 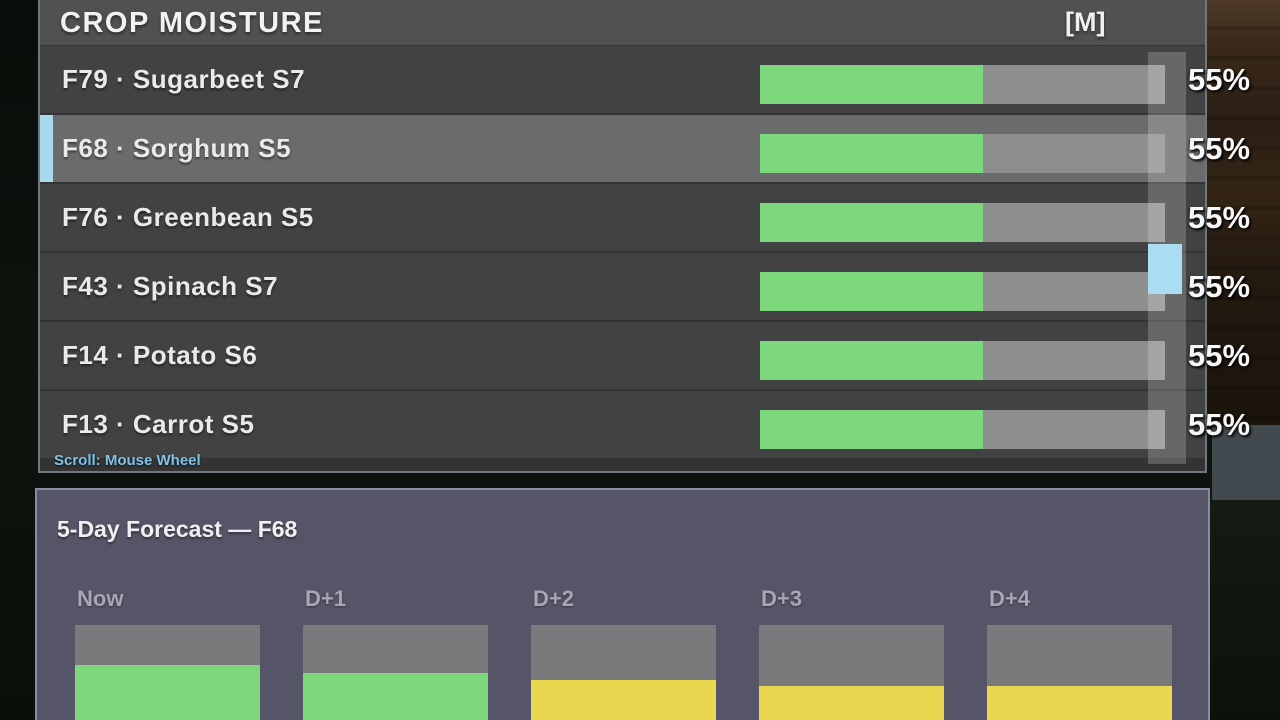 I want to click on forecast-day-label: D+3, so click(x=781, y=598).